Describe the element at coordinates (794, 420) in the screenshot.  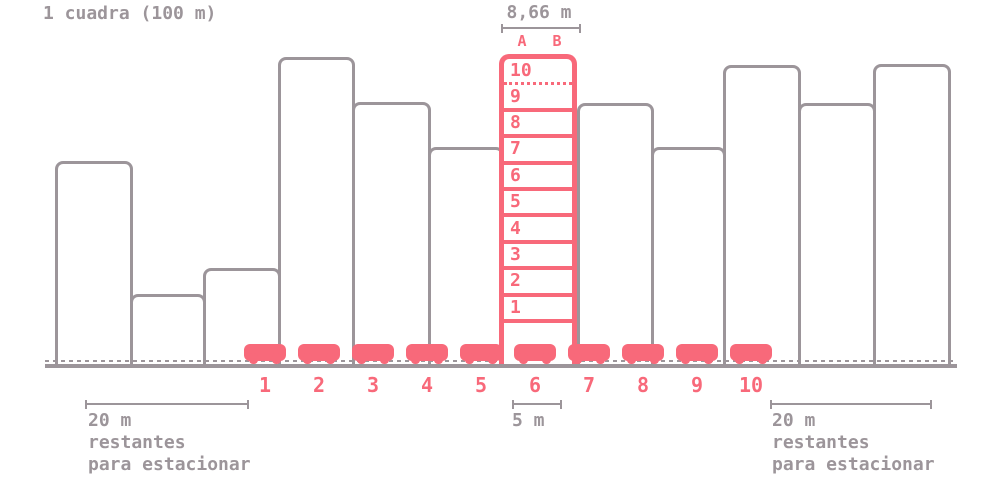
I see `right-note-line-1: 20 m` at that location.